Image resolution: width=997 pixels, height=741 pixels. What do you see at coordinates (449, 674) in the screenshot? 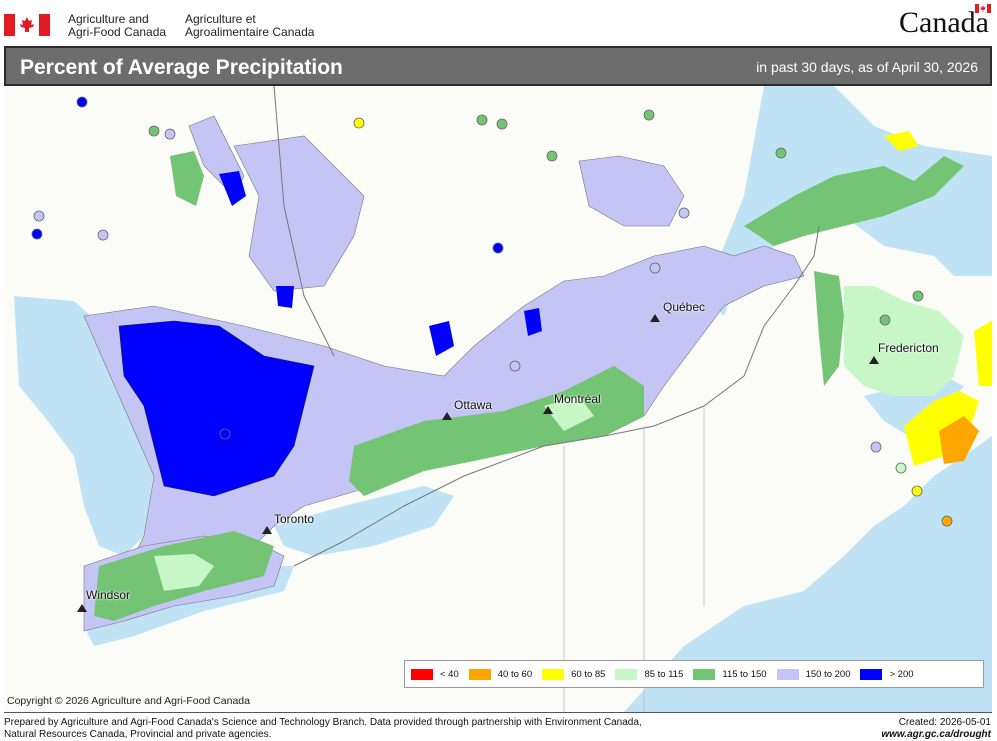
I see `legend-label: < 40` at bounding box center [449, 674].